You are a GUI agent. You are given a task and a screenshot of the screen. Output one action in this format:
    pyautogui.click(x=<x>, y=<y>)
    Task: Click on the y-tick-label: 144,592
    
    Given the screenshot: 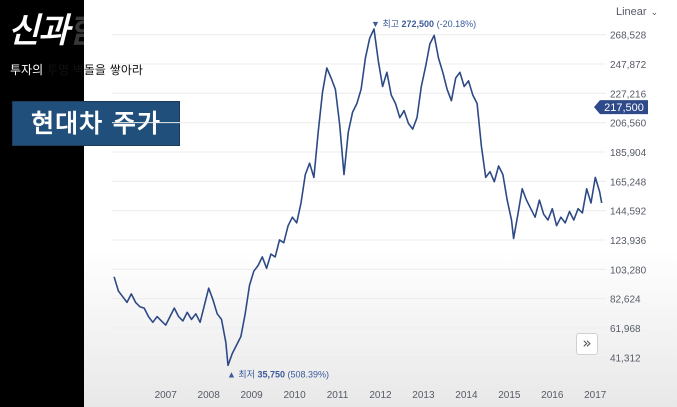 What is the action you would take?
    pyautogui.click(x=628, y=212)
    